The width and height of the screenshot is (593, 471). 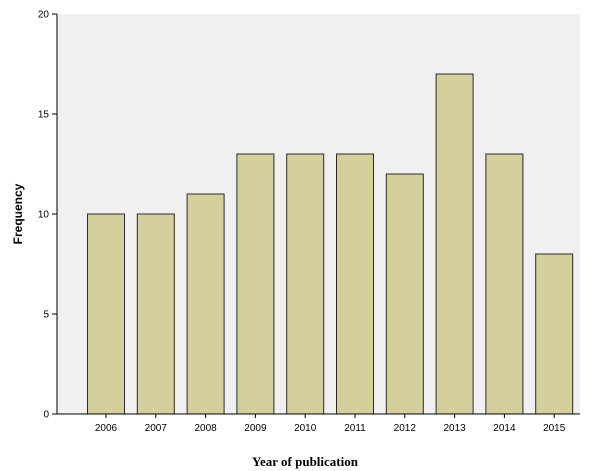 What do you see at coordinates (355, 284) in the screenshot?
I see `bar-2011` at bounding box center [355, 284].